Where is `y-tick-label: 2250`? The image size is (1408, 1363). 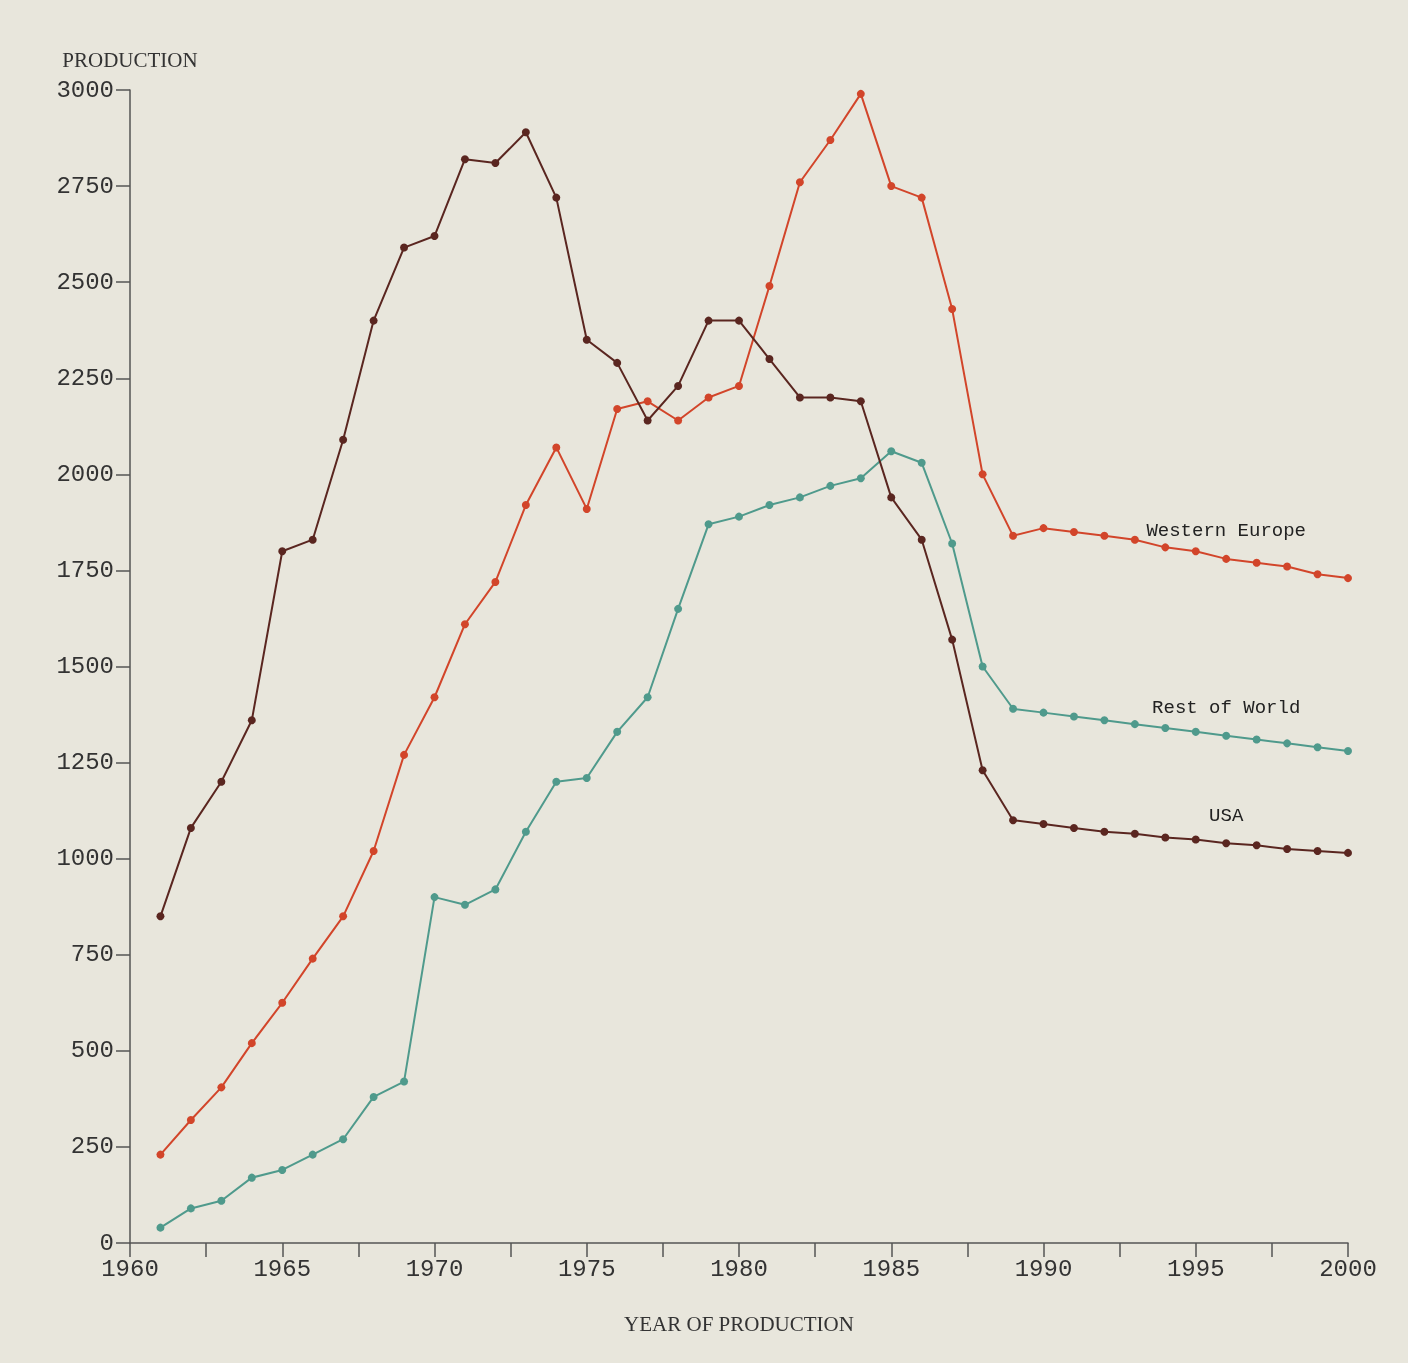 y-tick-label: 2250 is located at coordinates (85, 378).